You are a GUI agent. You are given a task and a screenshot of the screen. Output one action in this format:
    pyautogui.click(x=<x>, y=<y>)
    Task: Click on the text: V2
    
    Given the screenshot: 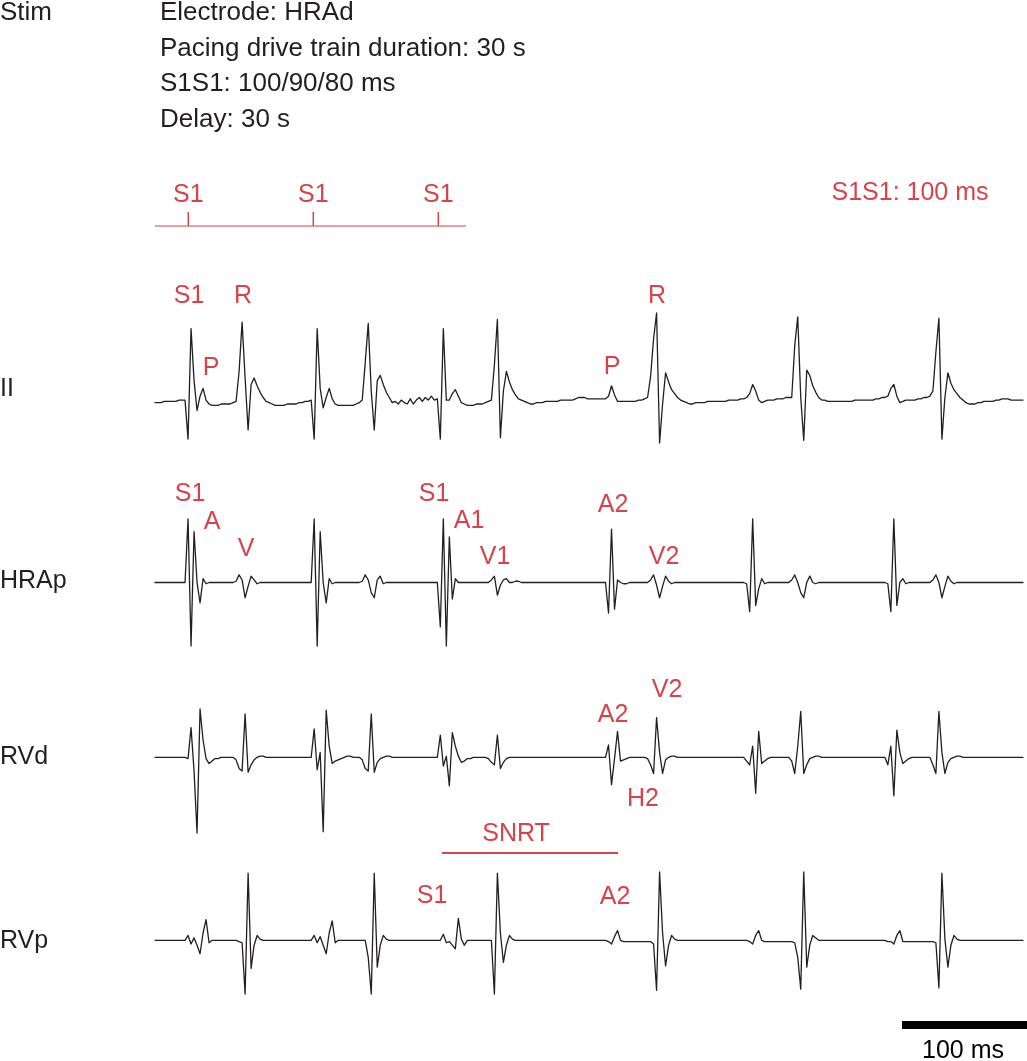 What is the action you would take?
    pyautogui.click(x=667, y=688)
    